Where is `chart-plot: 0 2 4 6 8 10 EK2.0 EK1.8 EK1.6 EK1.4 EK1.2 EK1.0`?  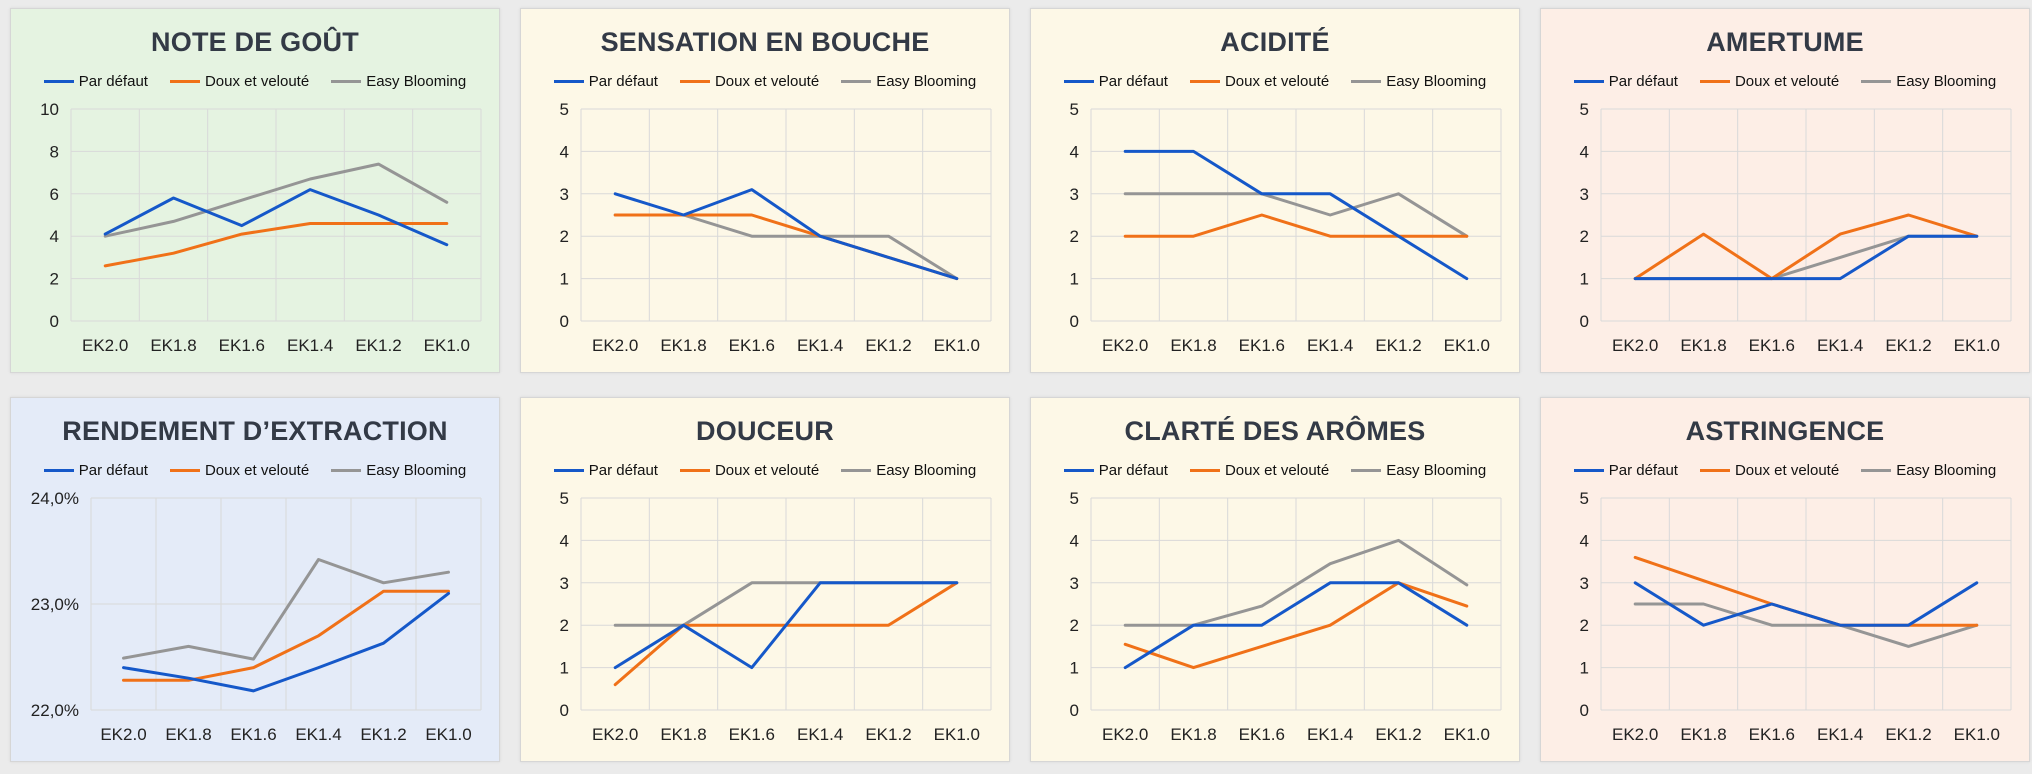 chart-plot: 0 2 4 6 8 10 EK2.0 EK1.8 EK1.6 EK1.4 EK1.2 EK1.0 is located at coordinates (261, 227).